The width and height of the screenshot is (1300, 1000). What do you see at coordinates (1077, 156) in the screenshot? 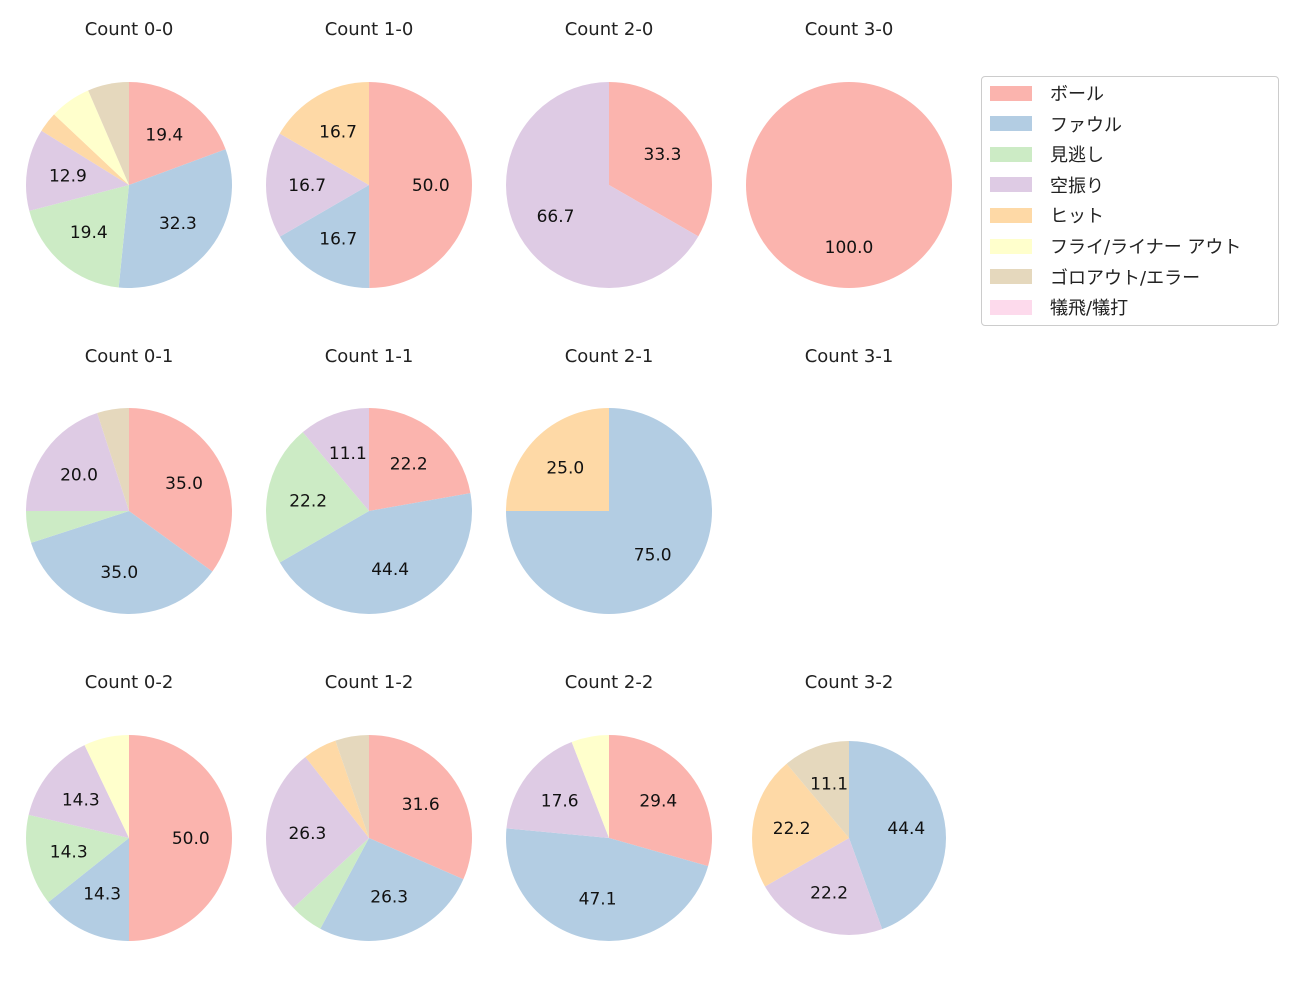
I see `legend-label: 見逃し` at bounding box center [1077, 156].